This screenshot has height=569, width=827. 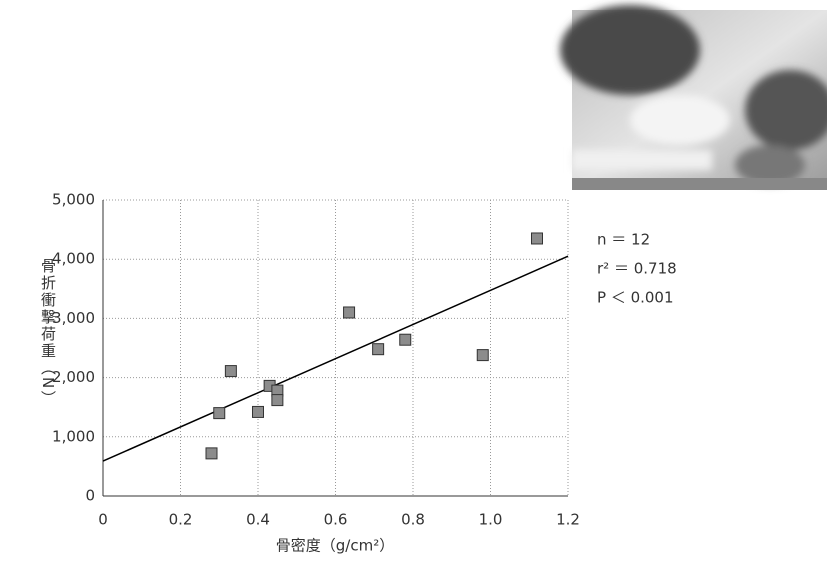 I want to click on x-tick-label: 0.6, so click(x=336, y=520).